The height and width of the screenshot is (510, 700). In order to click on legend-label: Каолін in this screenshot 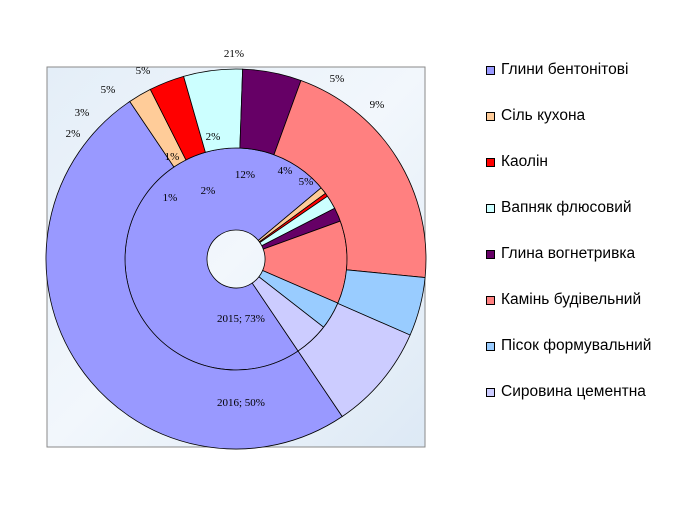, I will do `click(524, 161)`.